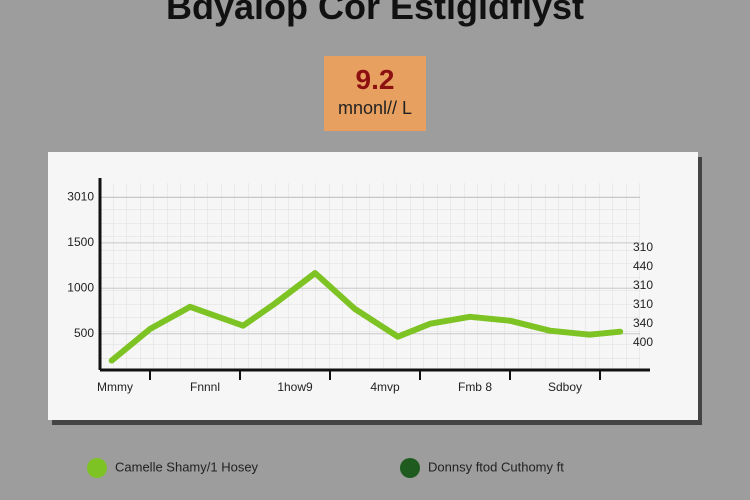  I want to click on legend-item: Donnsy ftod Cuthomy ft, so click(482, 468).